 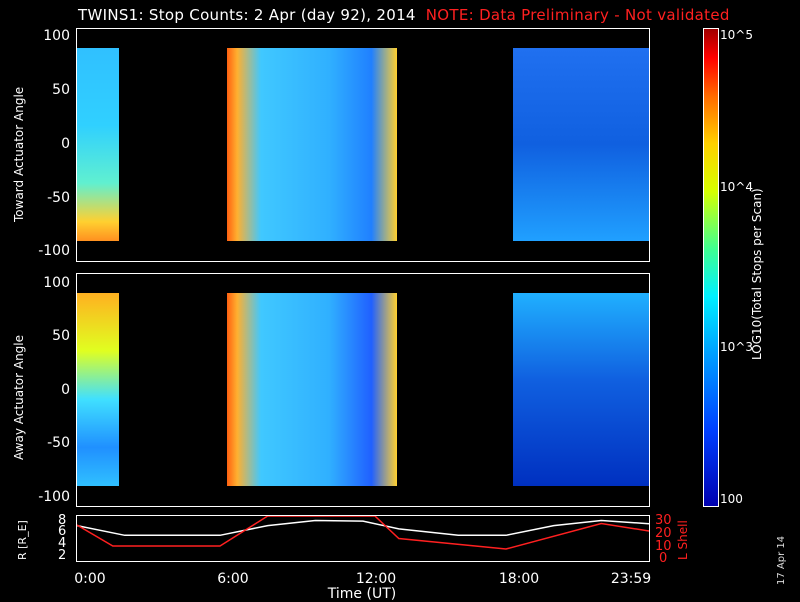 I want to click on bottom-ytick-neg100: -100, so click(x=54, y=497).